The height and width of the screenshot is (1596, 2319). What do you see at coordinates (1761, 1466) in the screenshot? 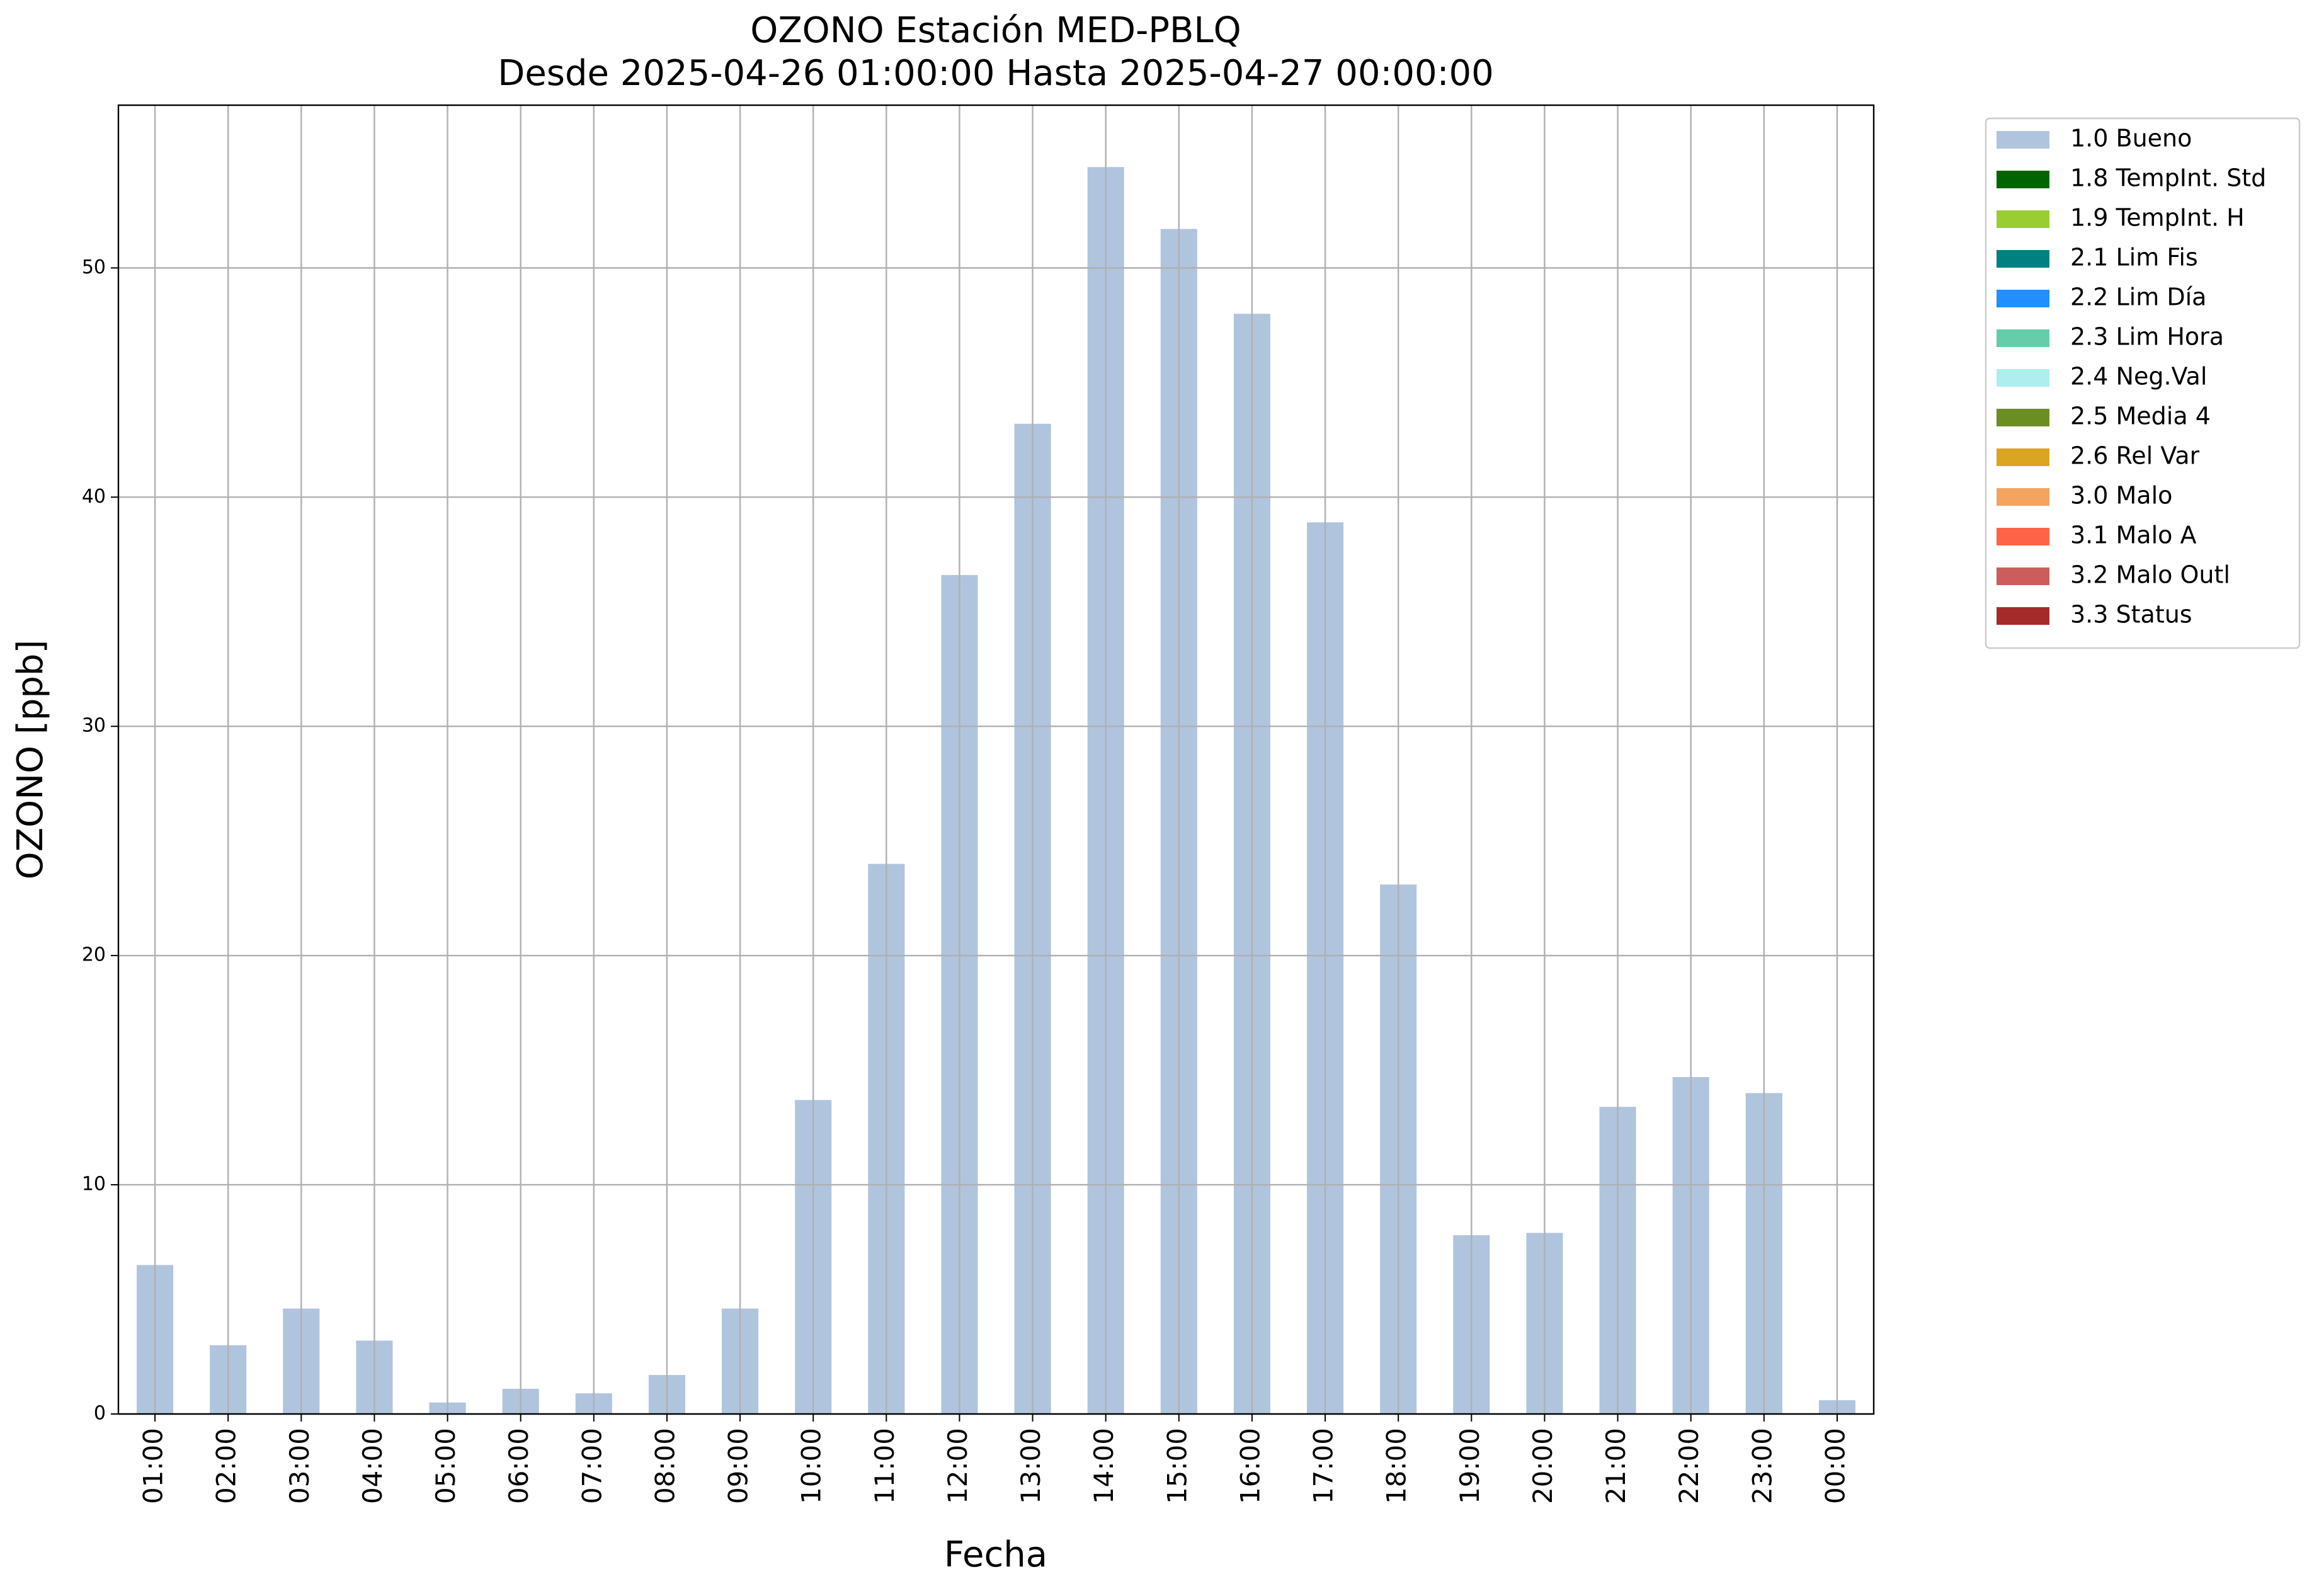
I see `x-tick-label: 23:00` at bounding box center [1761, 1466].